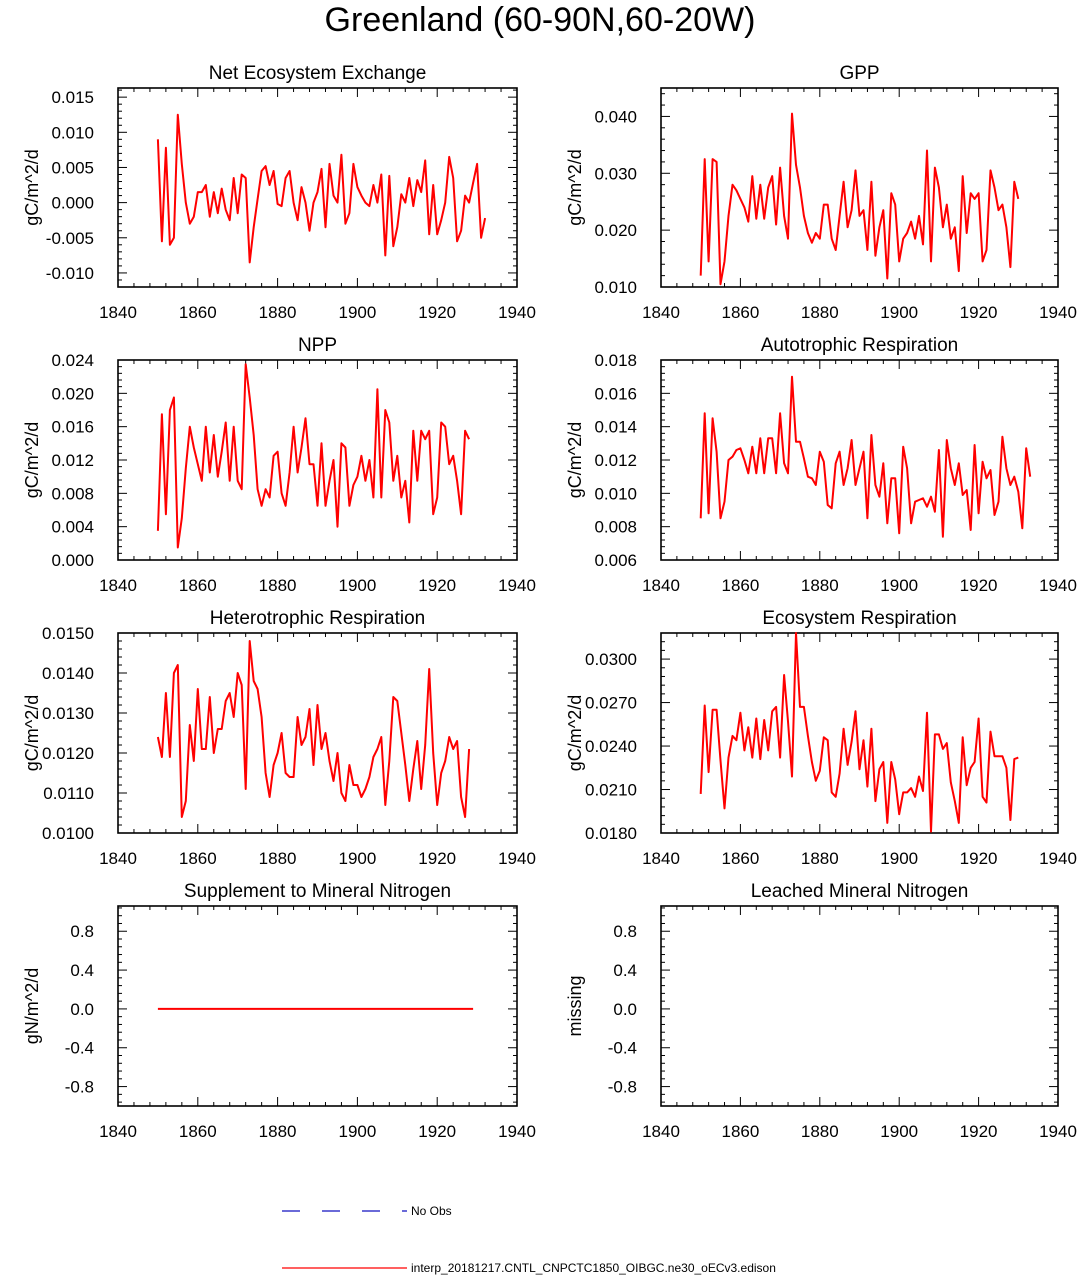 The image size is (1080, 1277). What do you see at coordinates (611, 659) in the screenshot?
I see `y-tick-label: 0.0300` at bounding box center [611, 659].